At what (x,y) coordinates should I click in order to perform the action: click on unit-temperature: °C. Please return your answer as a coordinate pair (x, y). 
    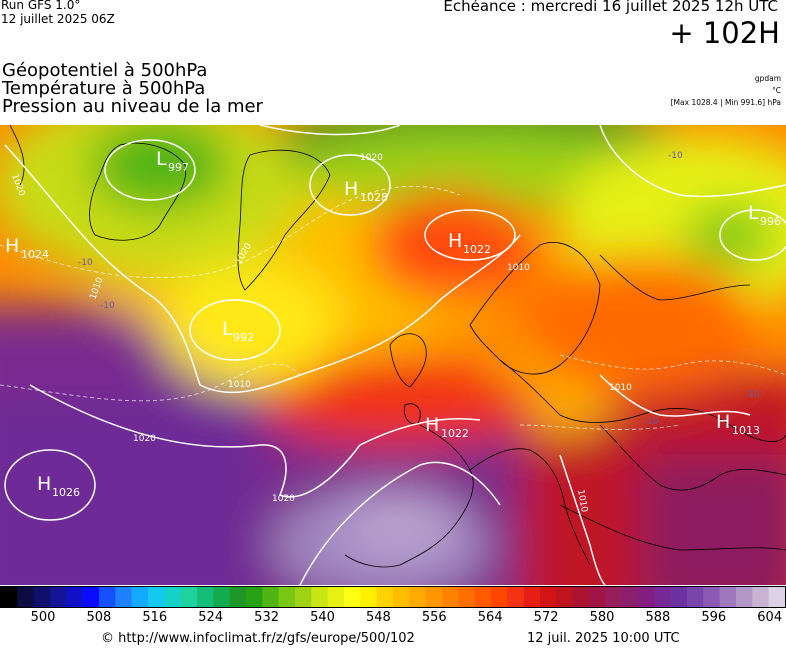
    Looking at the image, I should click on (776, 90).